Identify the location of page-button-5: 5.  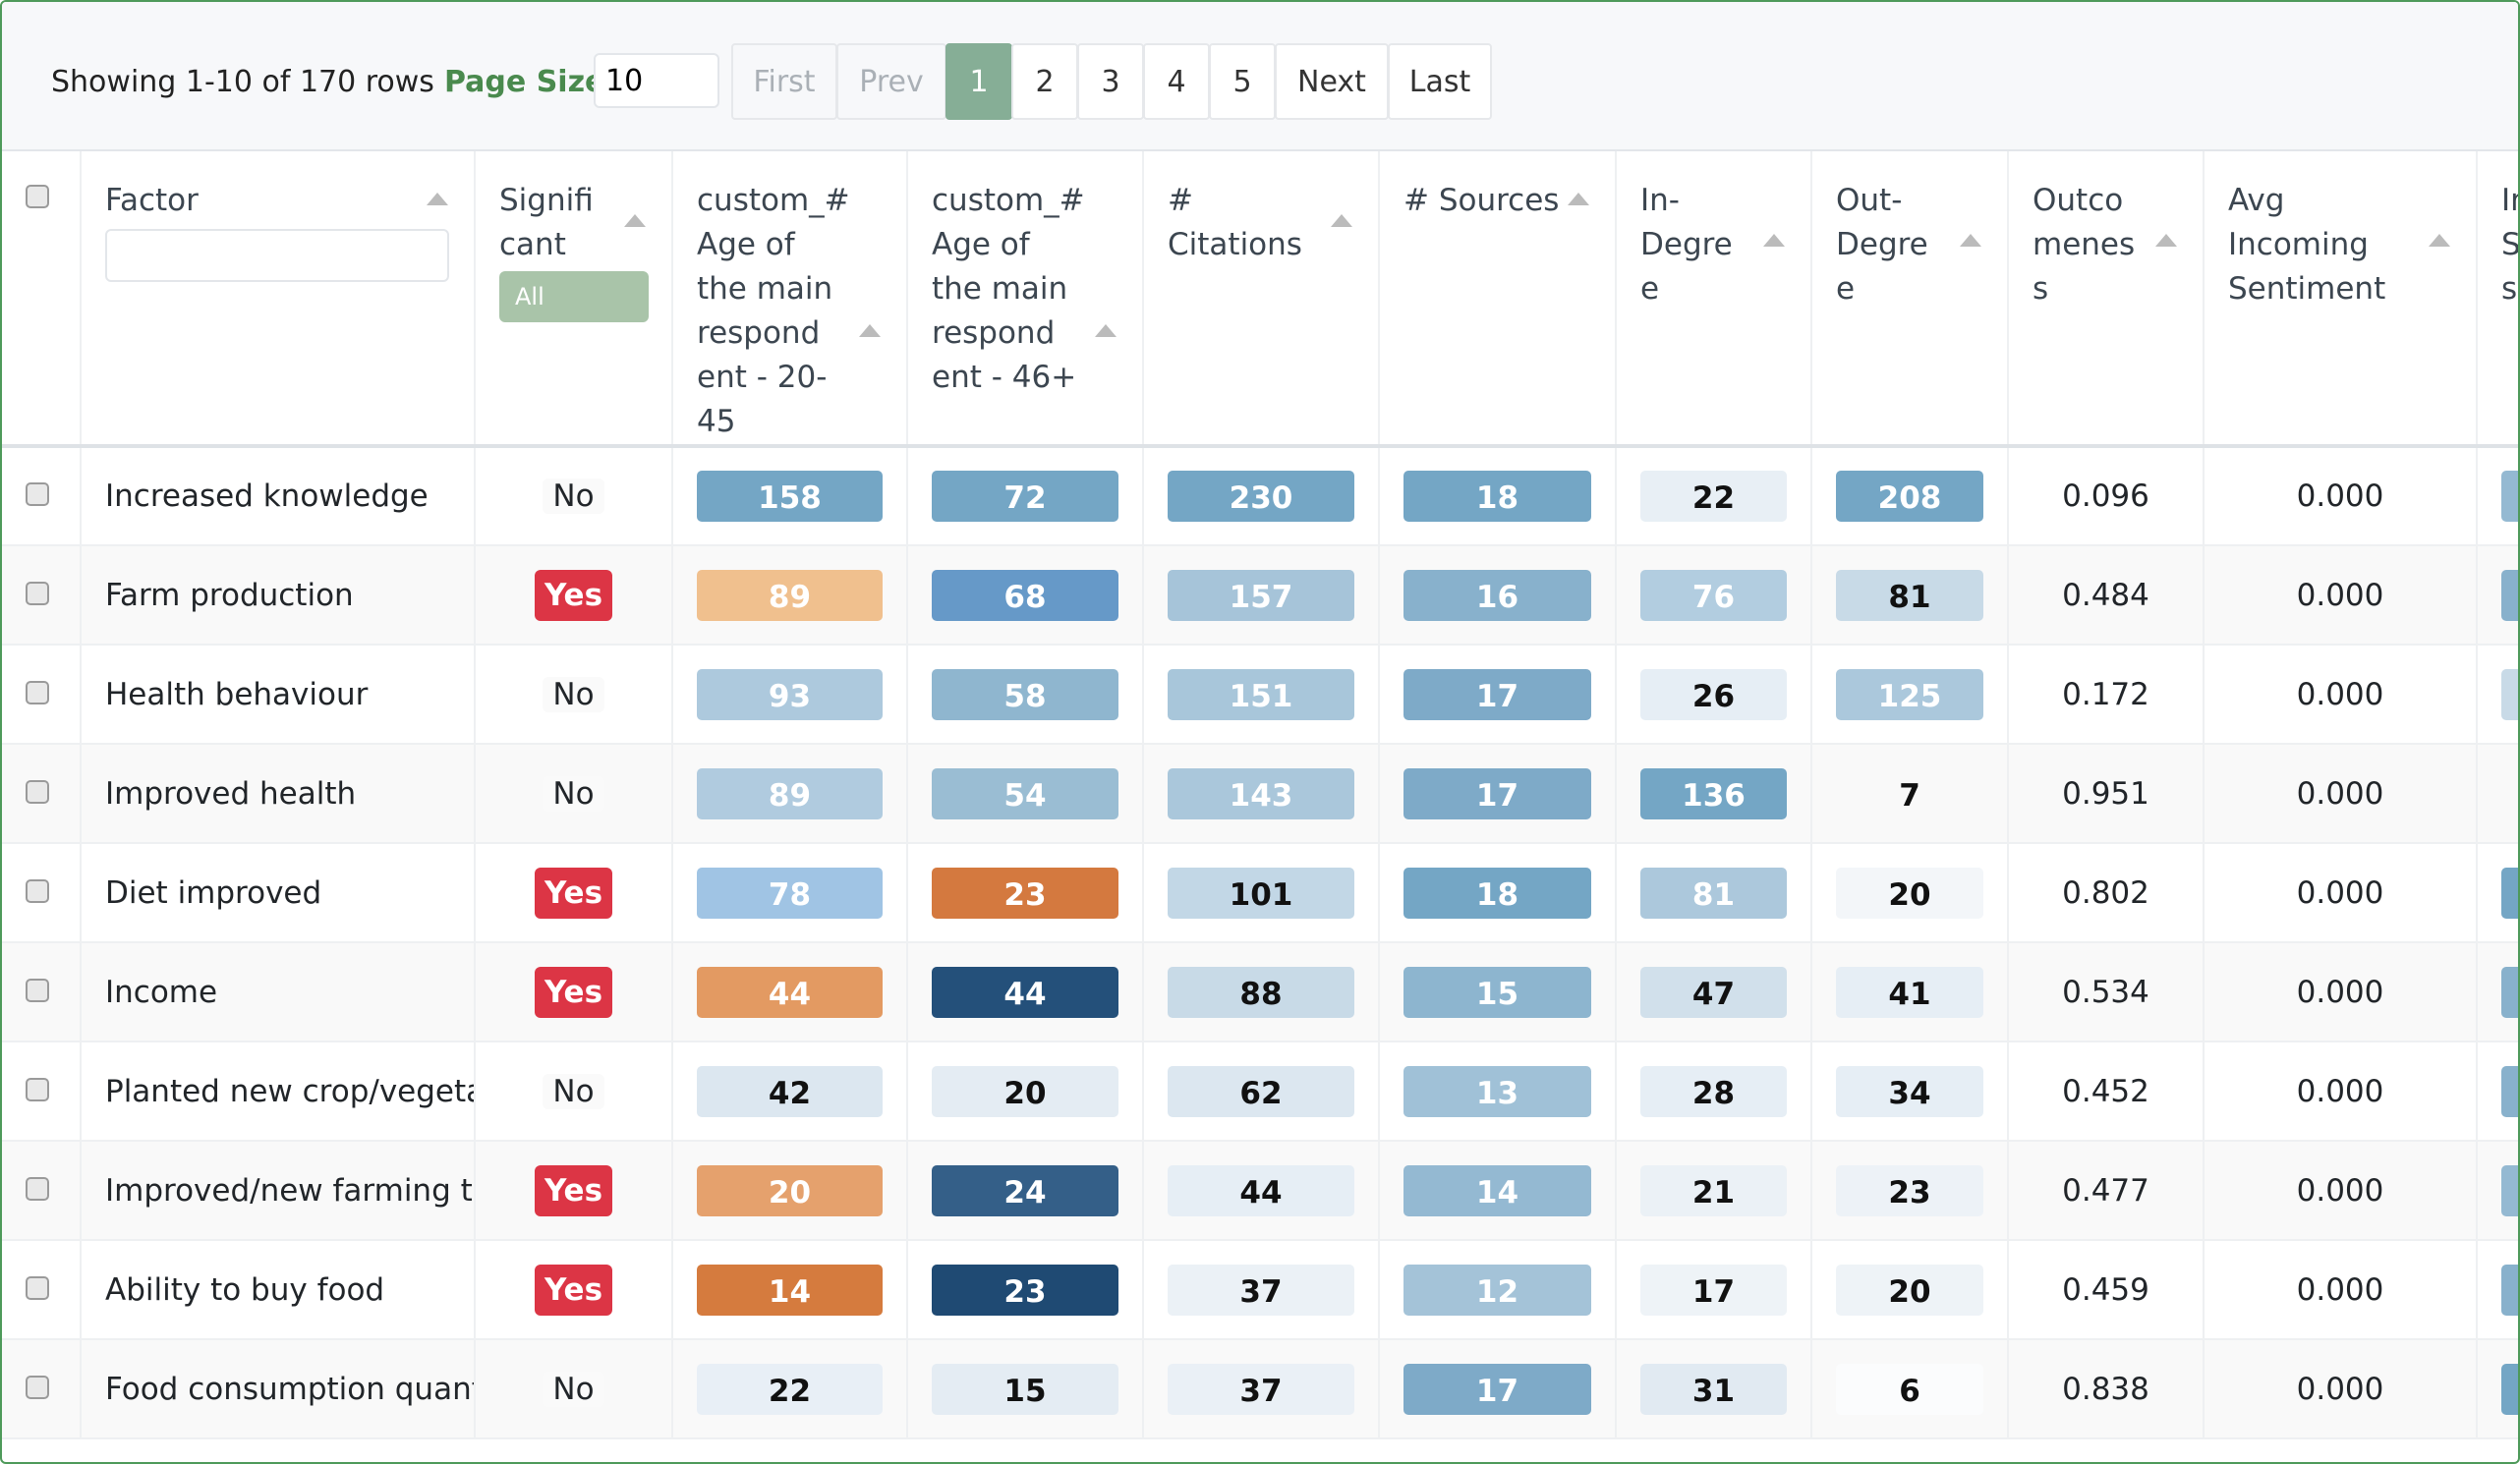
(1242, 82).